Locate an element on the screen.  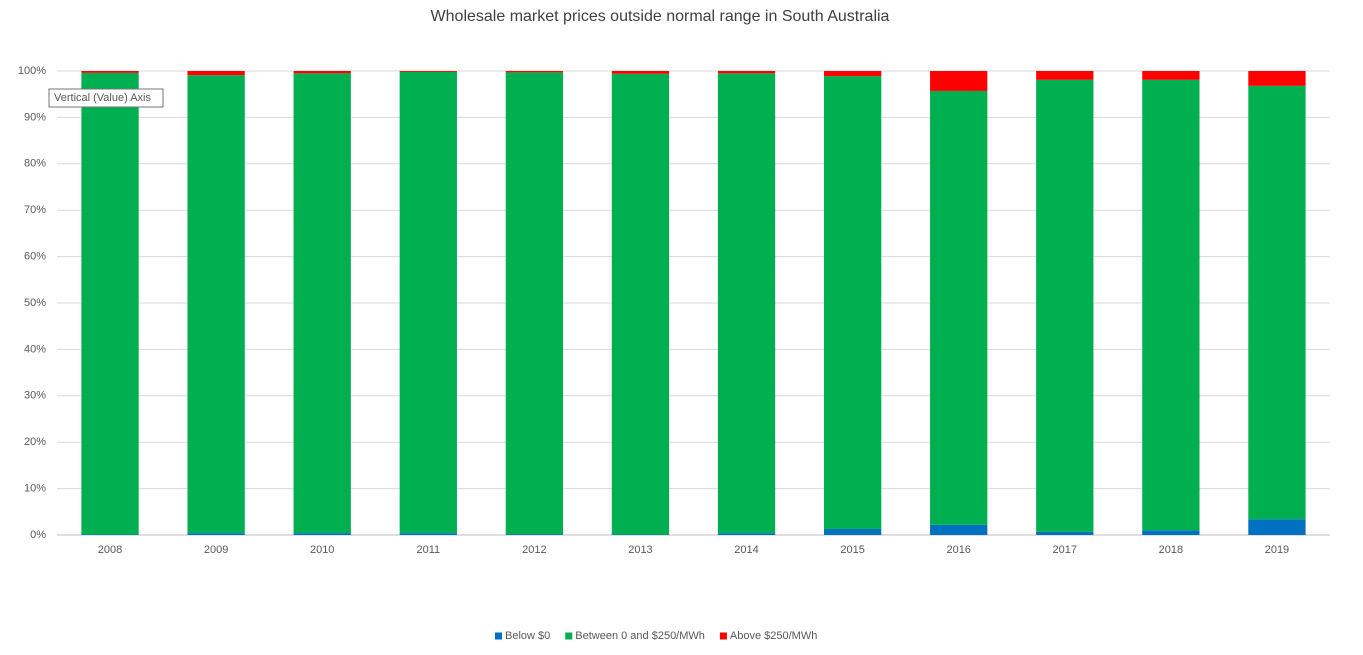
y-tick-label: 20% is located at coordinates (35, 442).